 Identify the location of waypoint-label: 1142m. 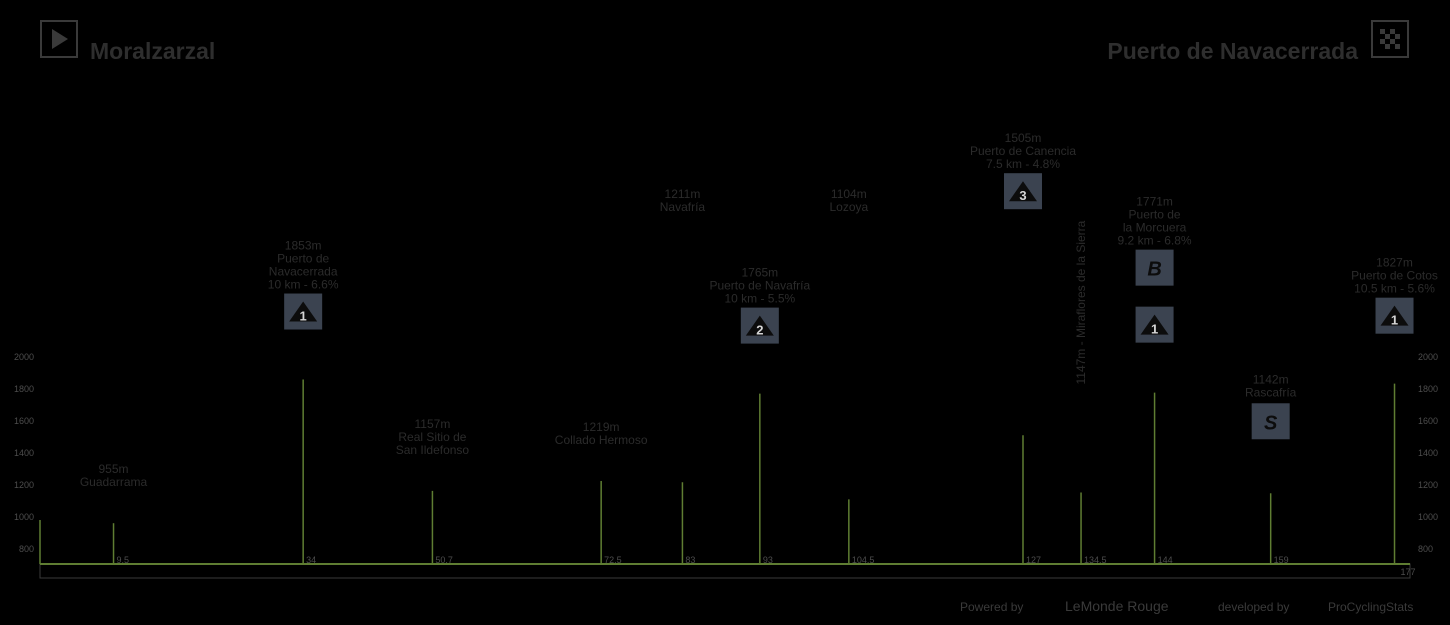
(1271, 379).